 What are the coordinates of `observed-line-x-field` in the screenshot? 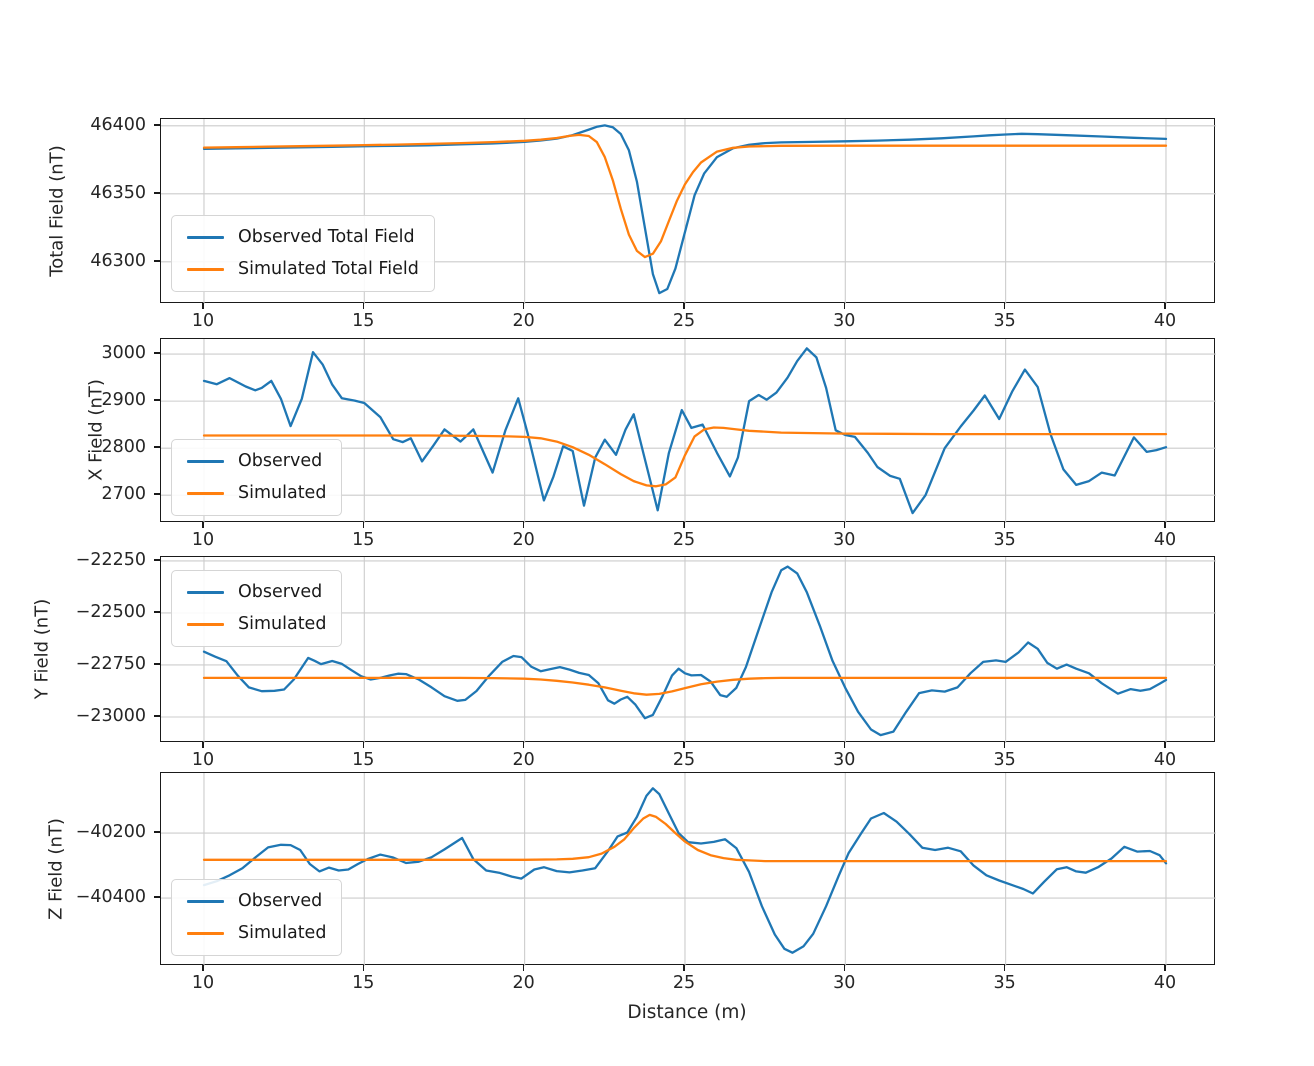 It's located at (685, 431).